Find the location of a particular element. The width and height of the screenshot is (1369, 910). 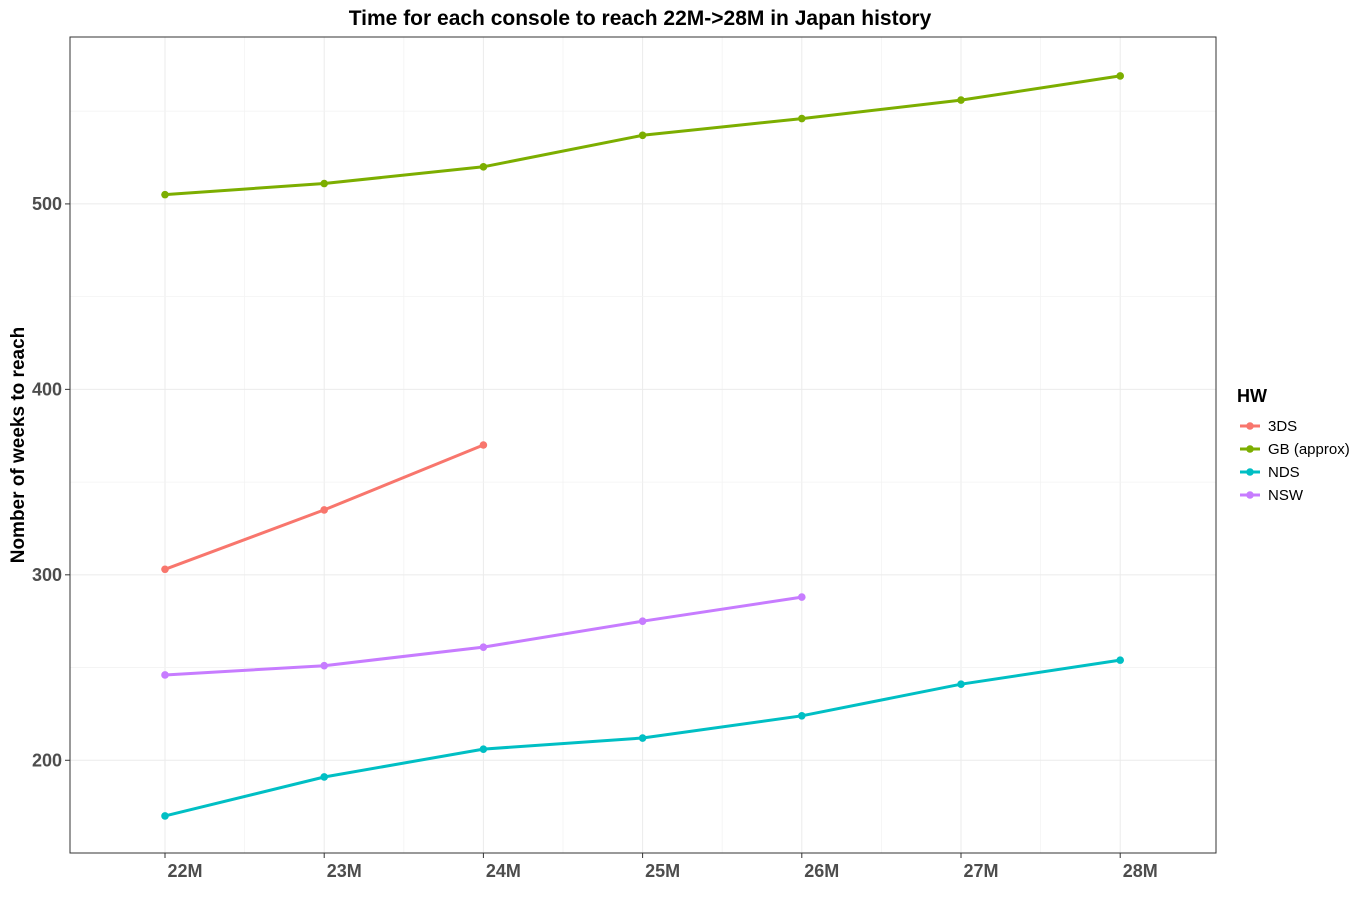

legend-title: HW is located at coordinates (1252, 396).